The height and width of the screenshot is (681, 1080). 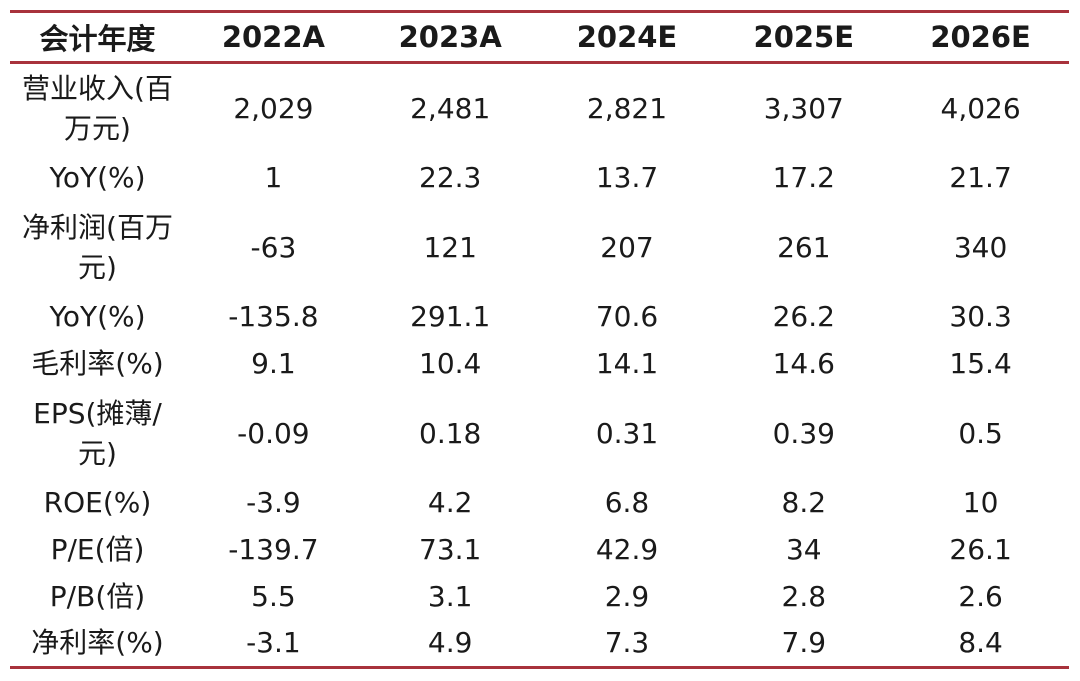 I want to click on table-cell: 7.3, so click(x=627, y=644).